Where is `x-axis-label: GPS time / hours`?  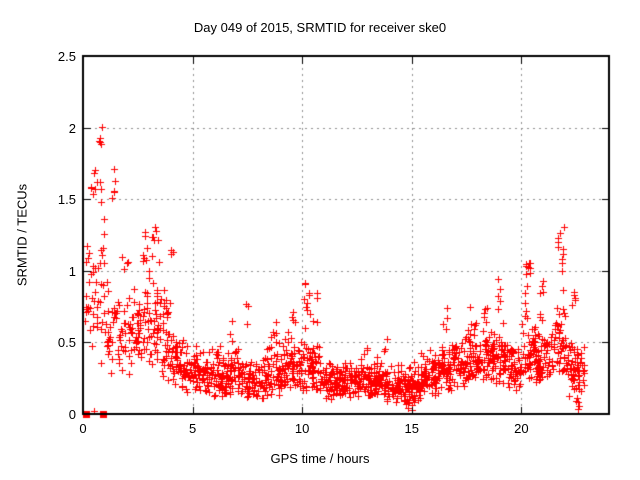
x-axis-label: GPS time / hours is located at coordinates (320, 458).